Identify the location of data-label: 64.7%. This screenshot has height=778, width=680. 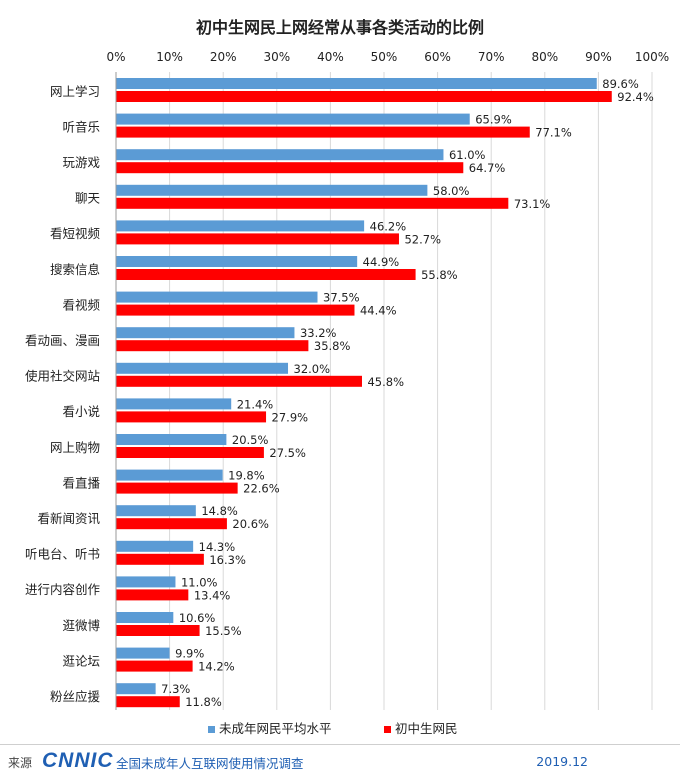
(487, 168).